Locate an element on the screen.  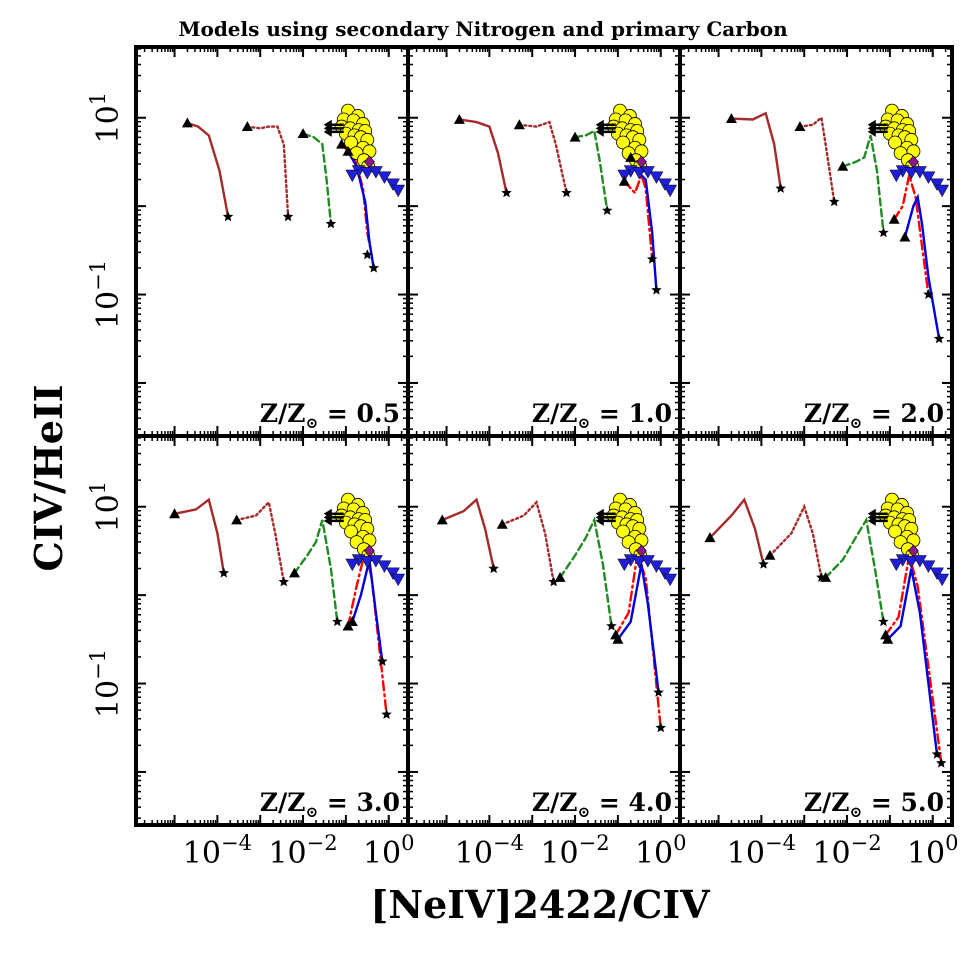
panel-metallicity-label: Z/Z⊙ = 1.0 is located at coordinates (602, 415).